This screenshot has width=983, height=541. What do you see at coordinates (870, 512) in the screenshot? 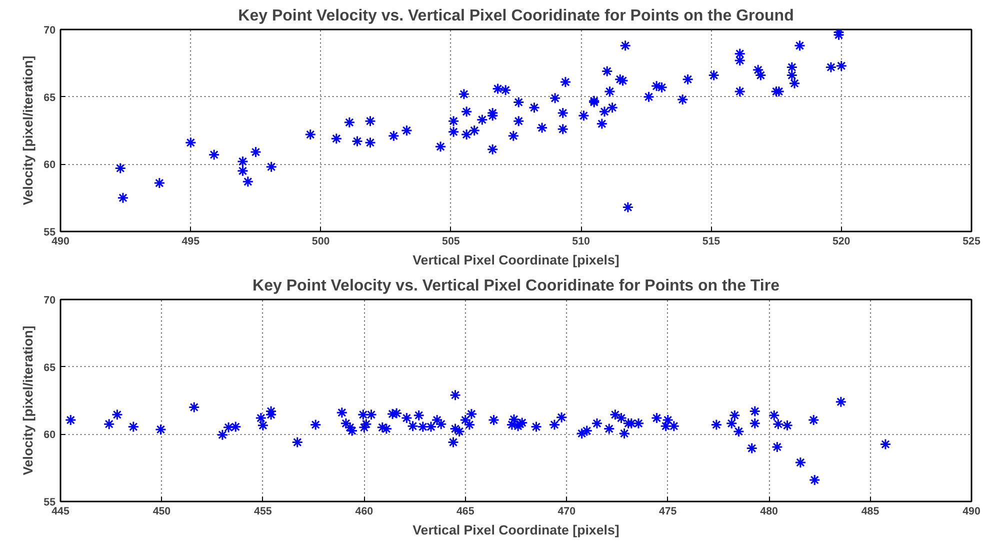
I see `x-tick-label: 485` at bounding box center [870, 512].